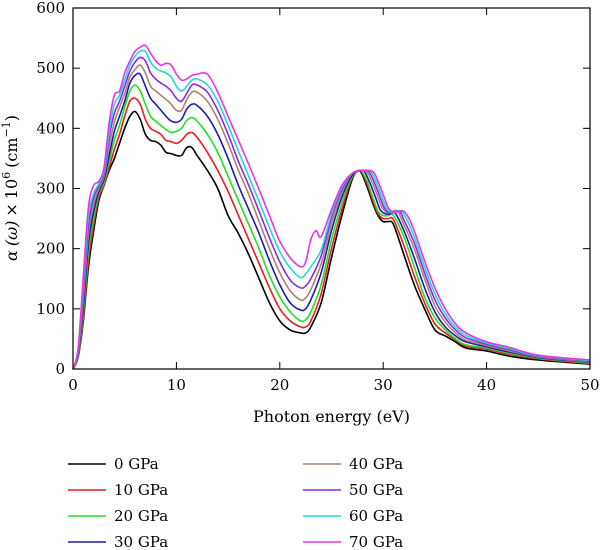 The image size is (600, 550). What do you see at coordinates (279, 385) in the screenshot?
I see `x-tick-label-2: 20` at bounding box center [279, 385].